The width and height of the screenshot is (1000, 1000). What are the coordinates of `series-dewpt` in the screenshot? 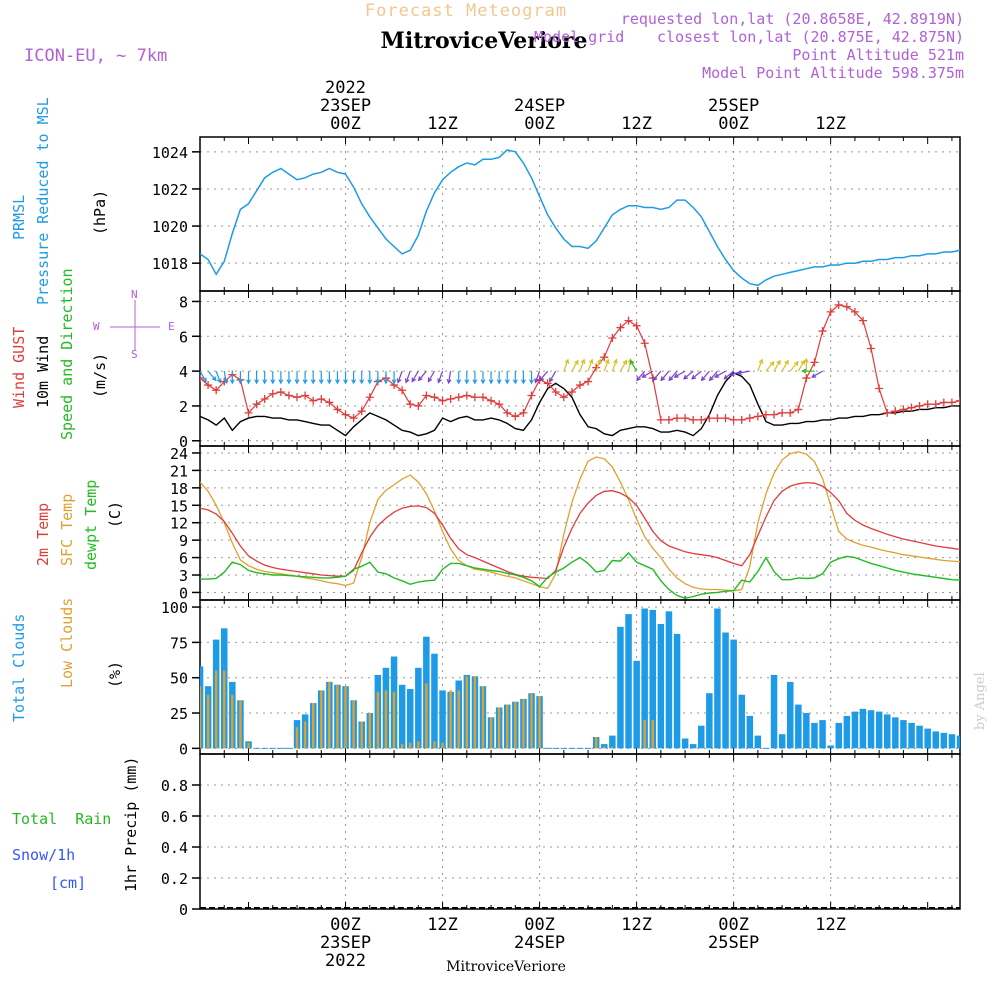 It's located at (580, 575).